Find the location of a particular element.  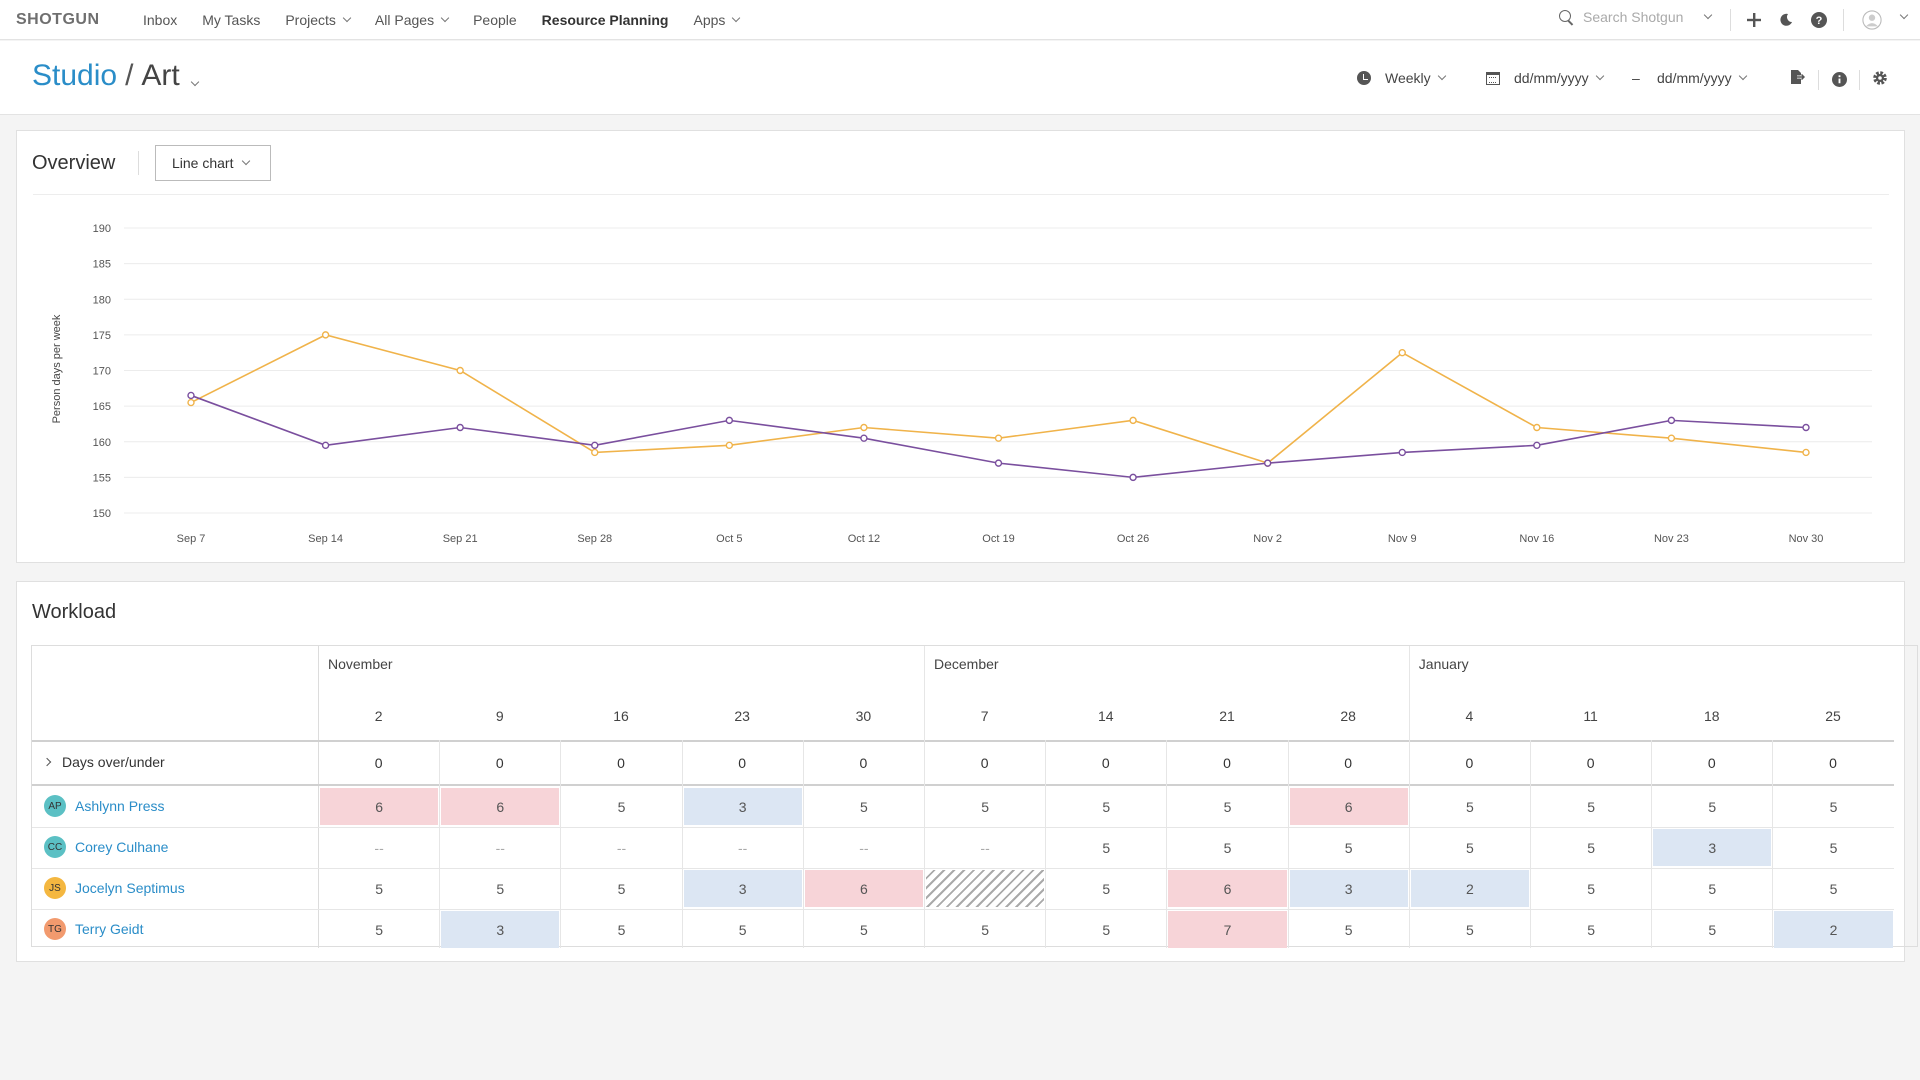

info-icon is located at coordinates (1839, 79).